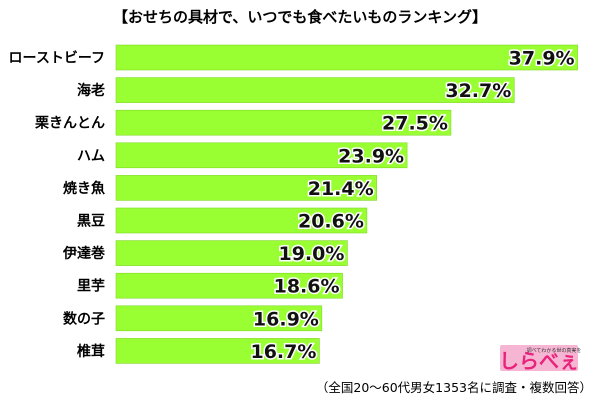  Describe the element at coordinates (84, 318) in the screenshot. I see `category-label: 数の子` at that location.